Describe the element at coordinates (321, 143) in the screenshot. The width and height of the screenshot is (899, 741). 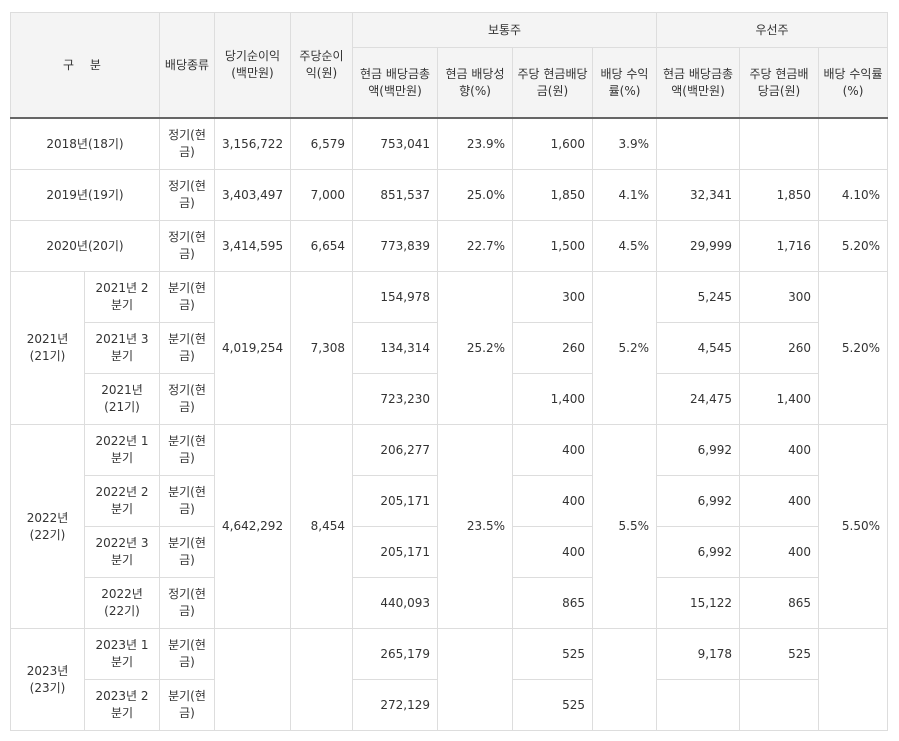
I see `eps: 6,579` at that location.